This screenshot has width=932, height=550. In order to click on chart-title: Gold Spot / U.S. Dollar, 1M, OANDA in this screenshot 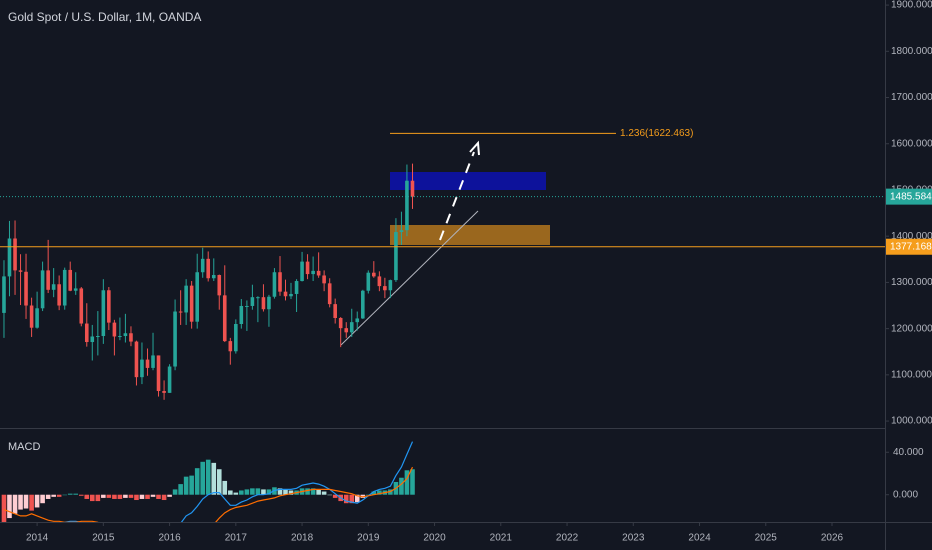, I will do `click(104, 17)`.